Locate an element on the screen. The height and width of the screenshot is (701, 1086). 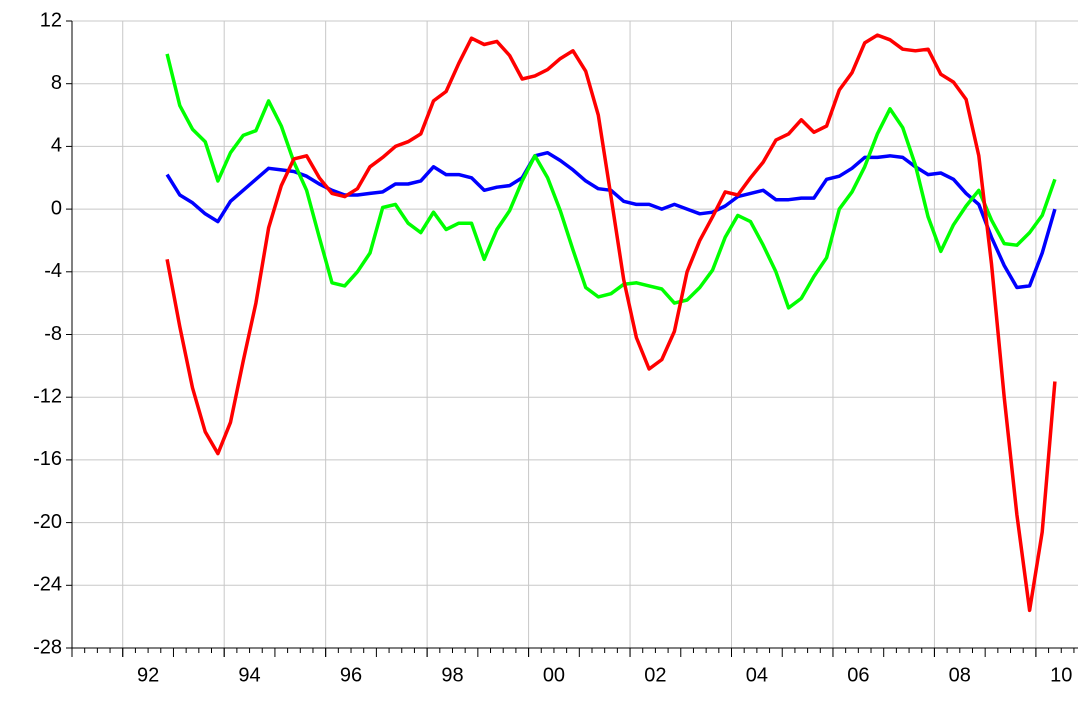
x-tick-label: 02 is located at coordinates (655, 675).